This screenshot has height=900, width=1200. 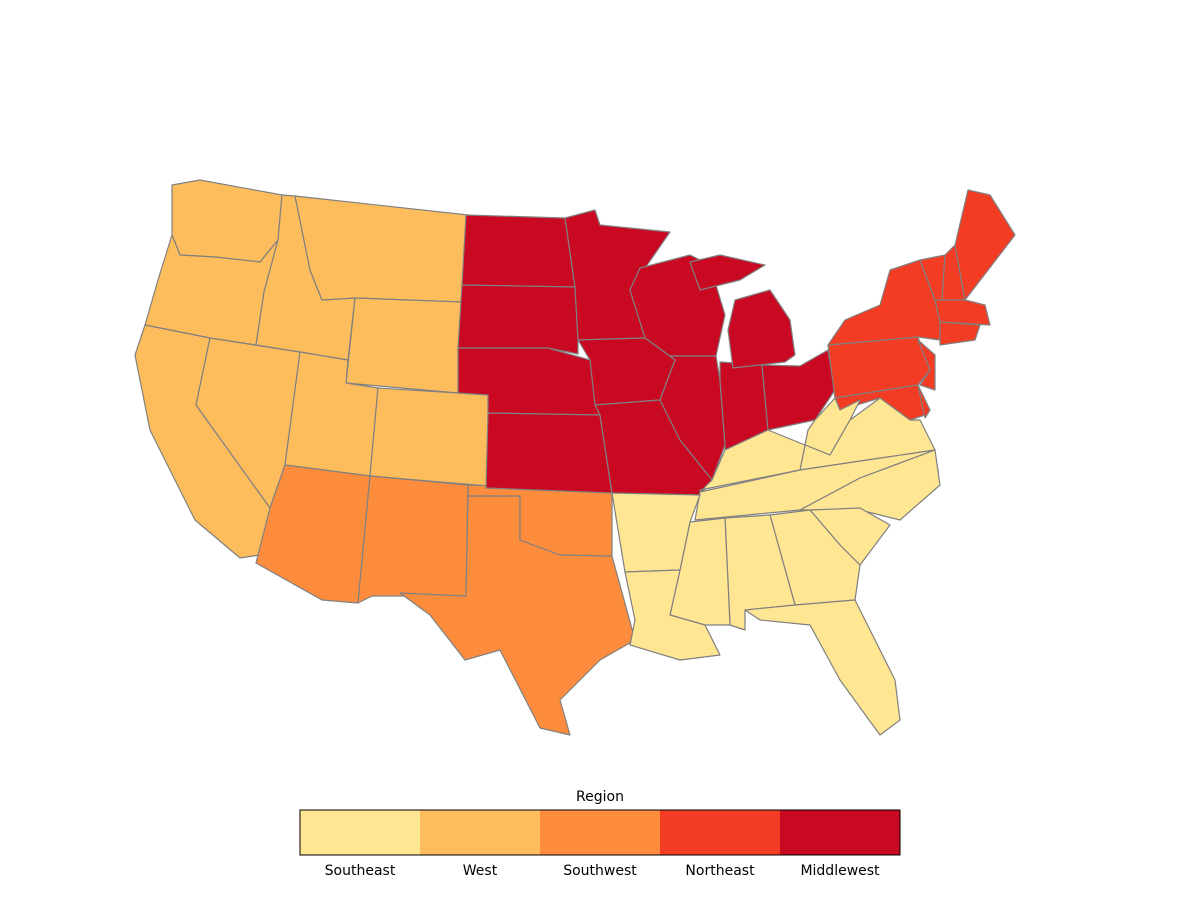 I want to click on legend-label: Northeast, so click(x=720, y=871).